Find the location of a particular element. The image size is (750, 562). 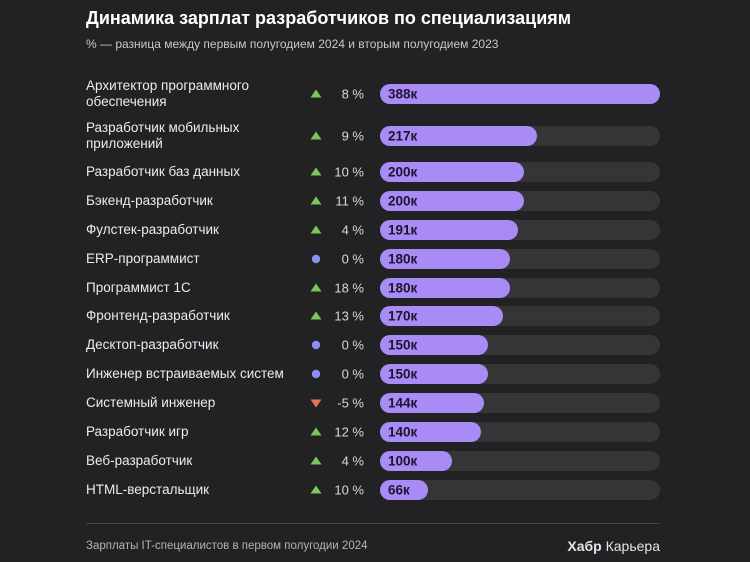

bar-value-label: 217к is located at coordinates (403, 136).